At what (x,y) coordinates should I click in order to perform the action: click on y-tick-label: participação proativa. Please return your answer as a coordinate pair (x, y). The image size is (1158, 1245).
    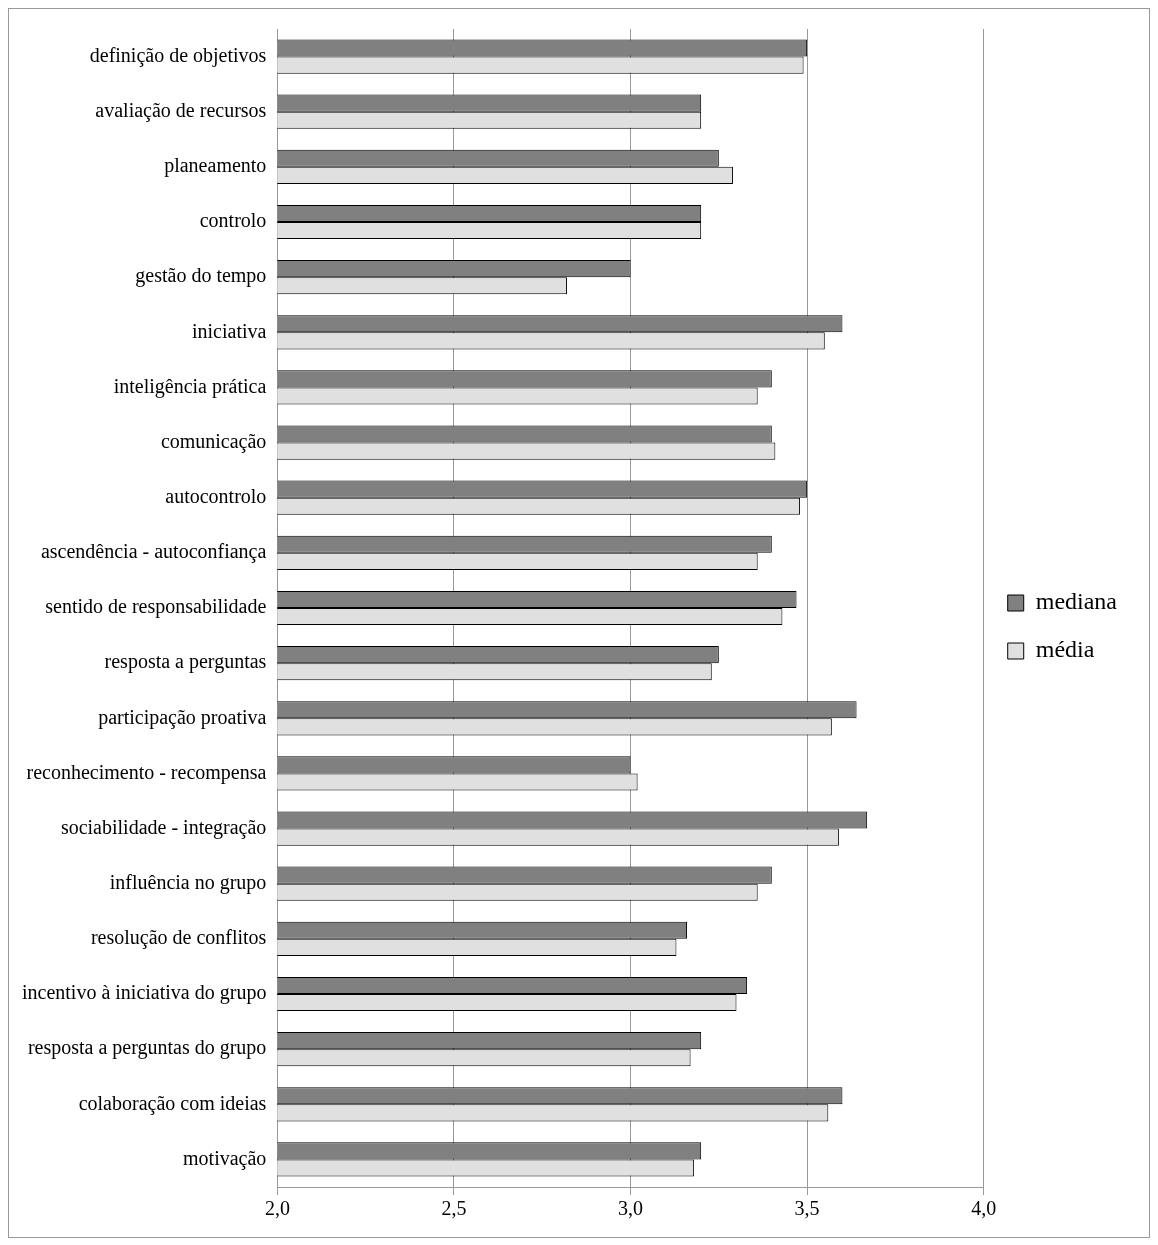
    Looking at the image, I should click on (182, 717).